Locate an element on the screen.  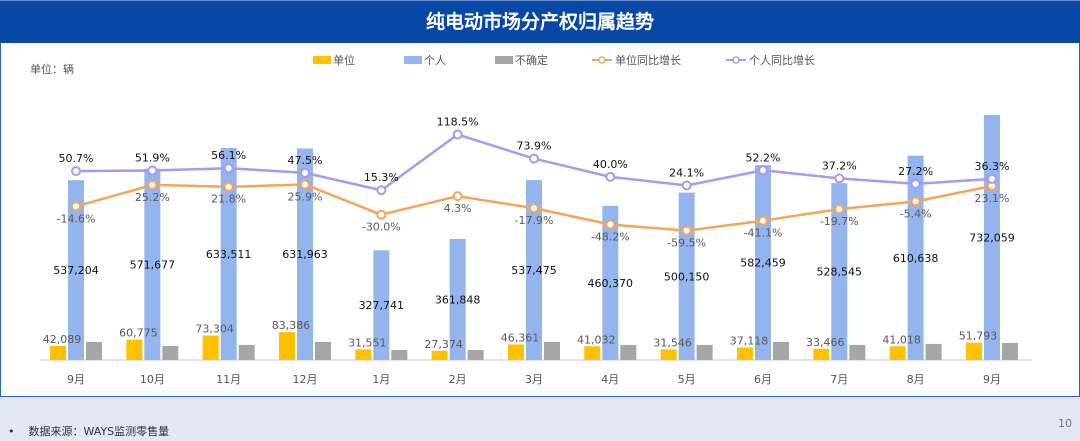
data-label-unit-yoy: -41.1% is located at coordinates (763, 233).